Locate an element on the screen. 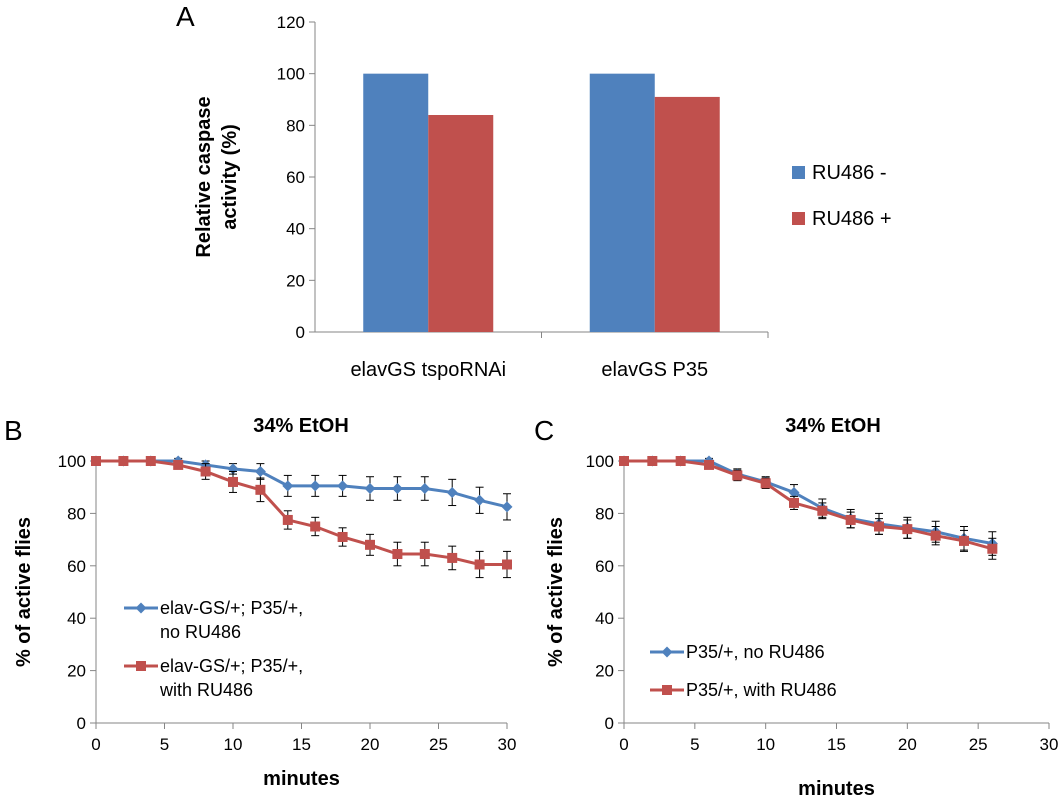 The width and height of the screenshot is (1064, 800). y-axis-title-line: Relative caspase is located at coordinates (204, 176).